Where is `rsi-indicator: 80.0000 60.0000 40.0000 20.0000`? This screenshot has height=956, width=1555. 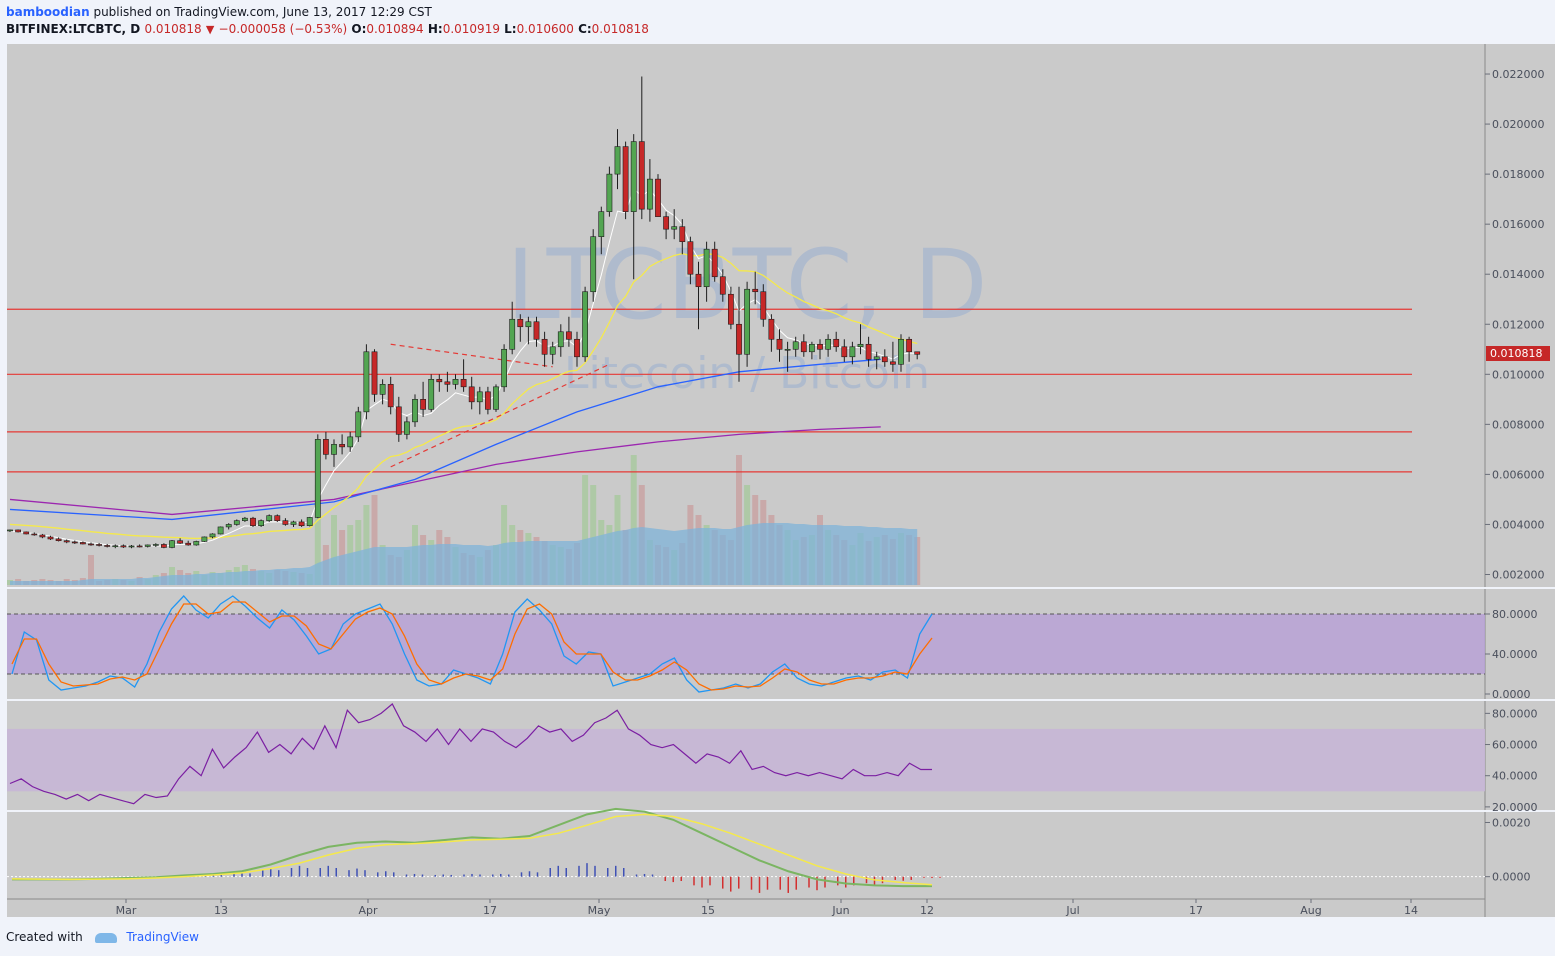
rsi-indicator: 80.0000 60.0000 40.0000 20.0000 is located at coordinates (772, 758).